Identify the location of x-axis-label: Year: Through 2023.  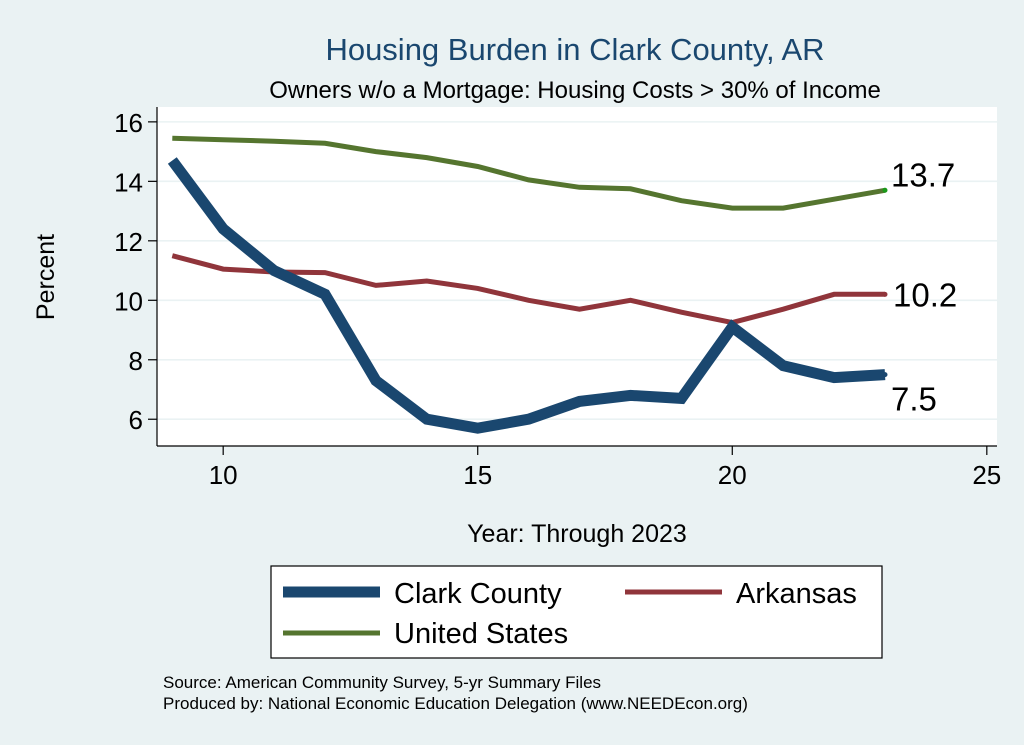
(577, 534).